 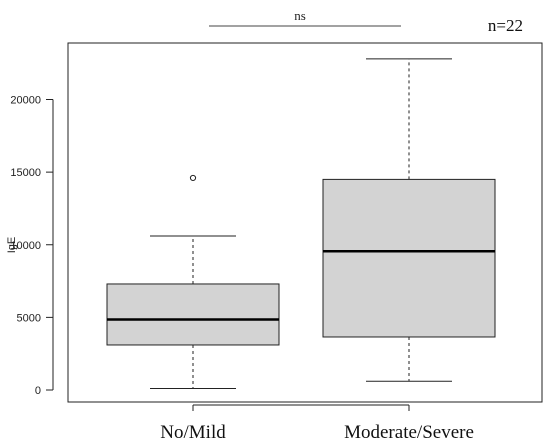 I want to click on y-axis: 0 5000 10000 15000 20000, so click(x=32, y=246).